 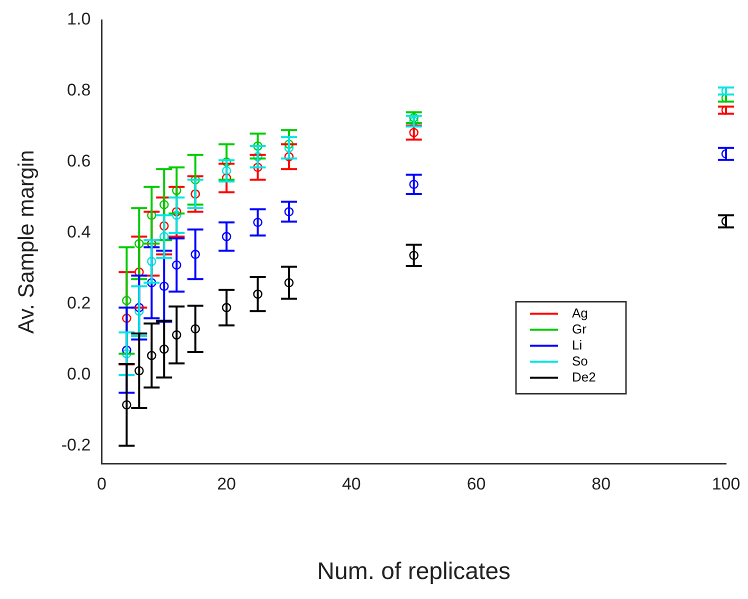 I want to click on x-tick-label: 40, so click(x=351, y=484).